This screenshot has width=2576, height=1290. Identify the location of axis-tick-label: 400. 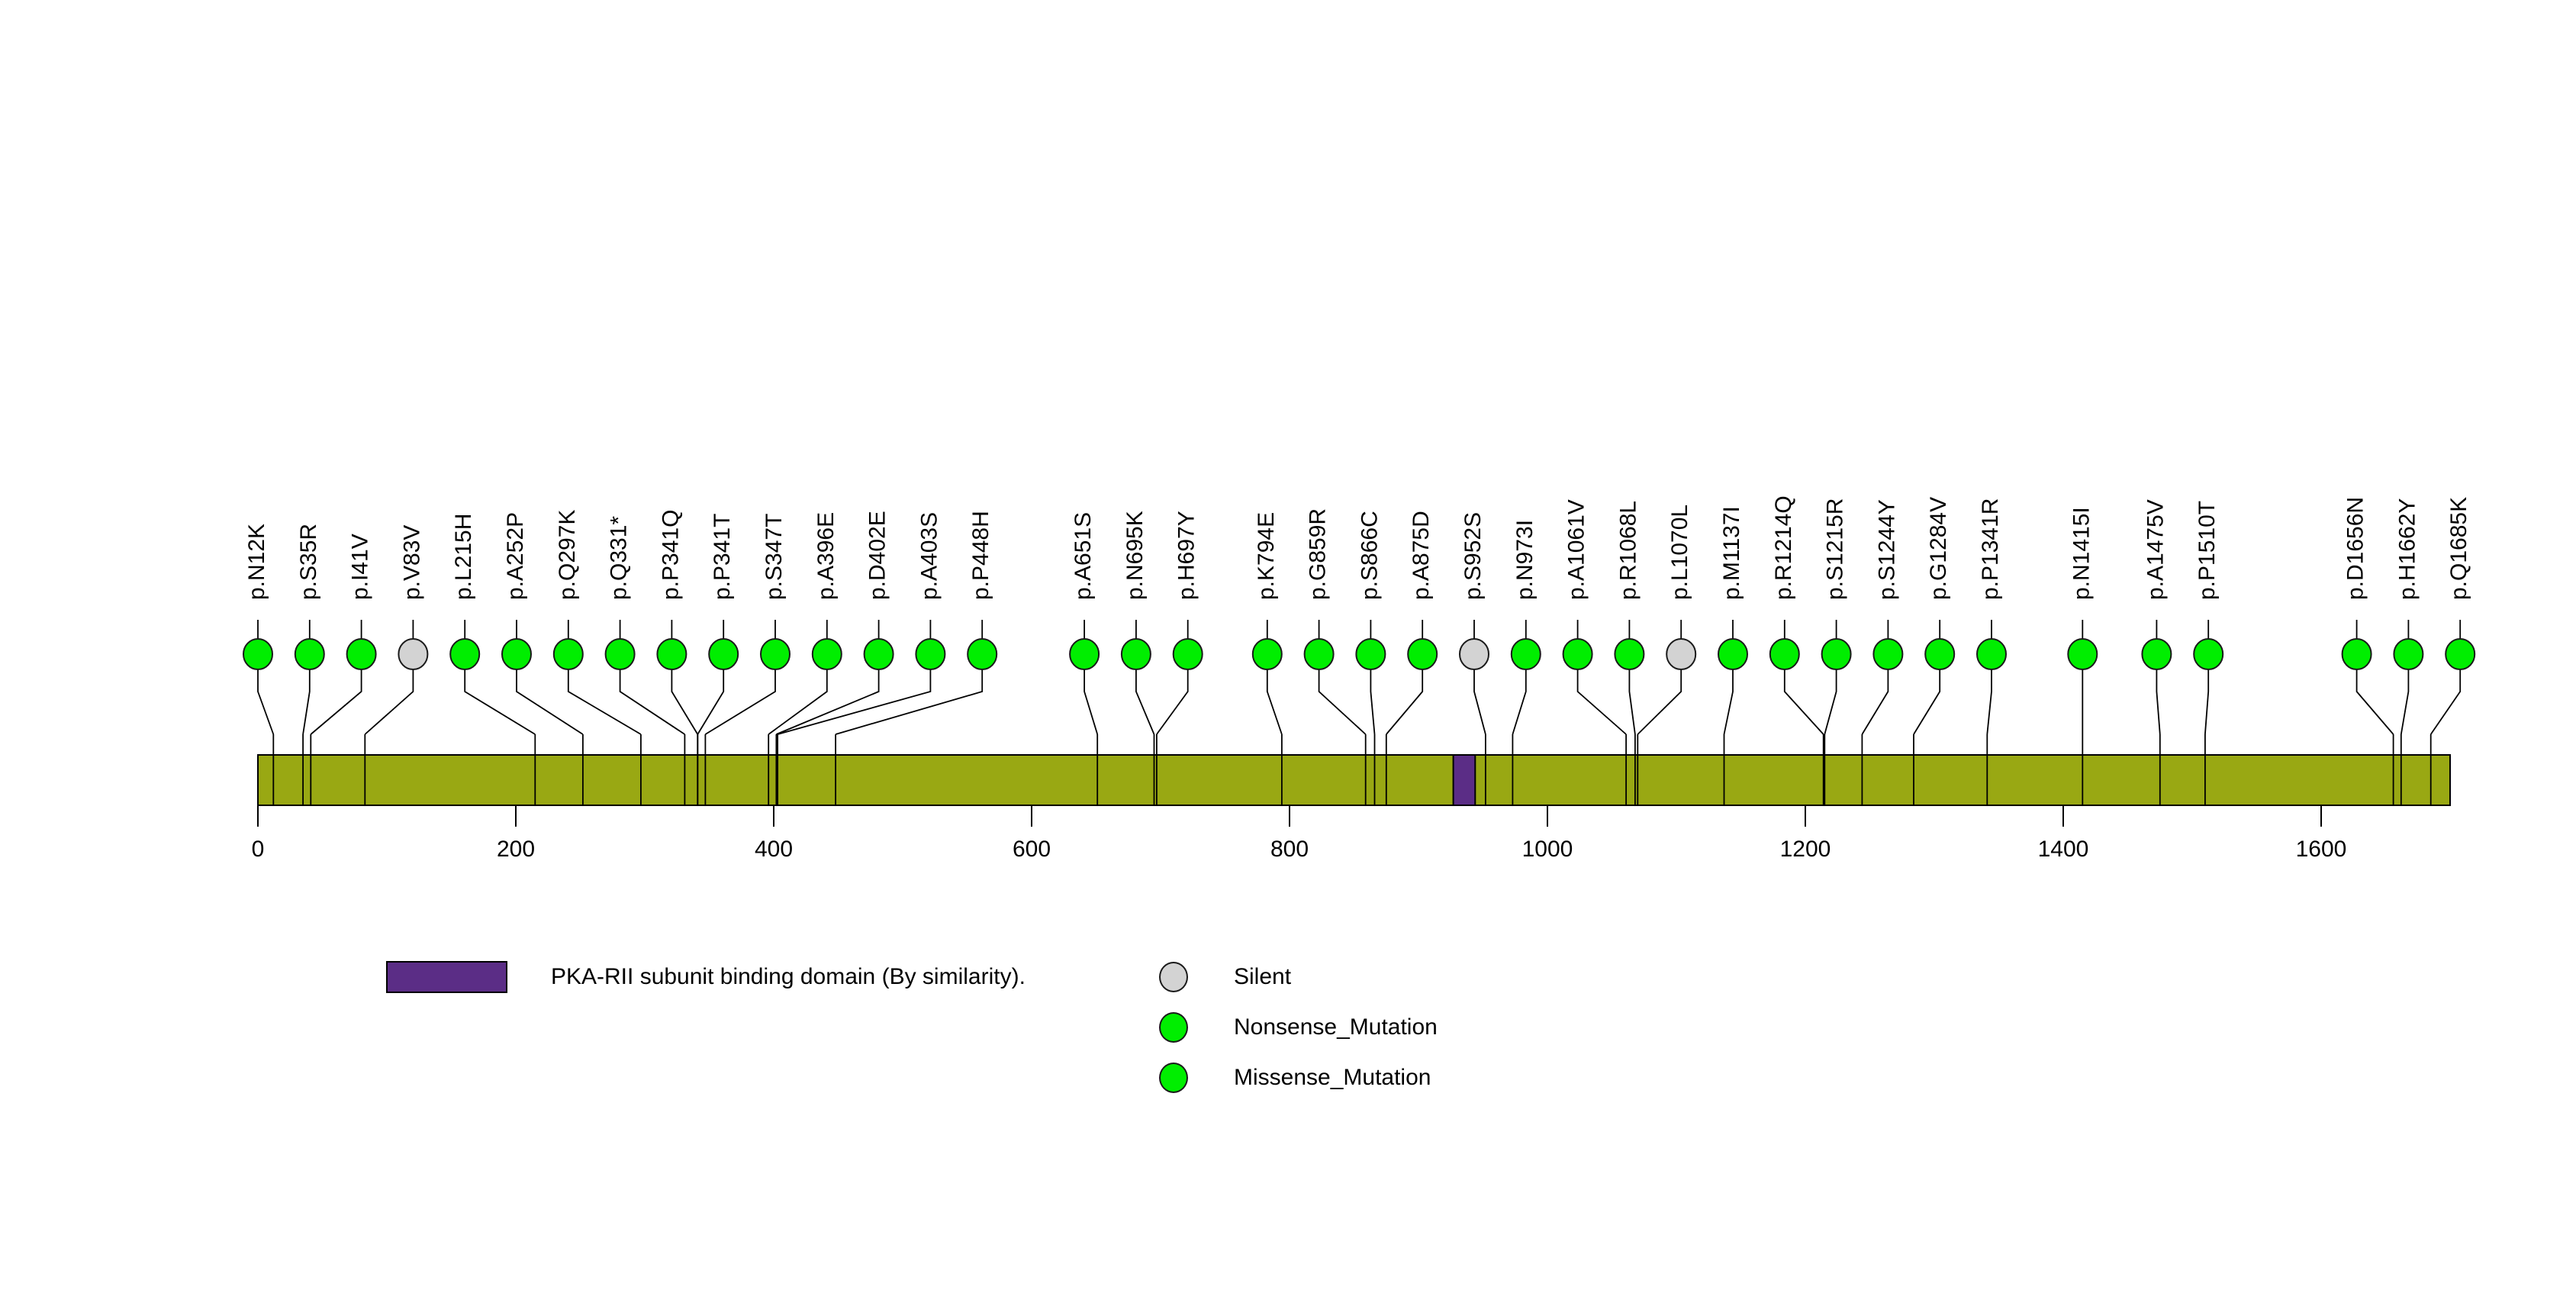
(774, 850).